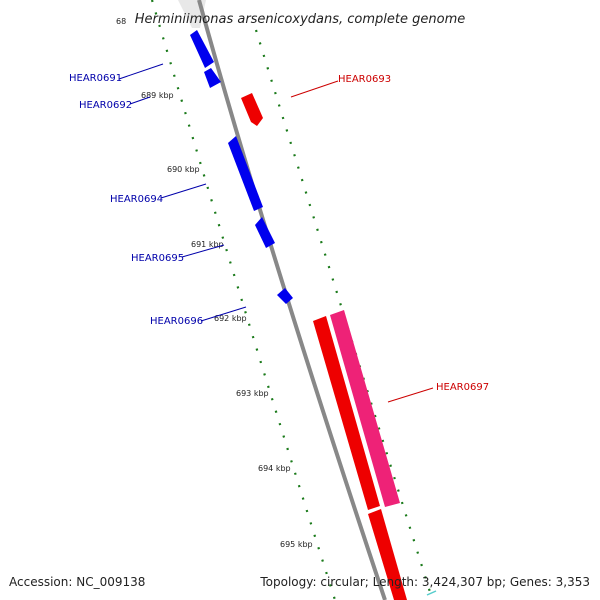 The image size is (600, 600). What do you see at coordinates (387, 554) in the screenshot?
I see `gene-continuation-bar` at bounding box center [387, 554].